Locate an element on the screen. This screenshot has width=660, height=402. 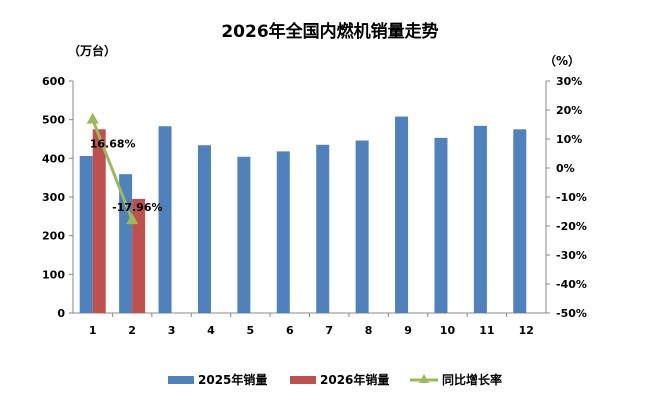
left-tick-label: 200 is located at coordinates (53, 236).